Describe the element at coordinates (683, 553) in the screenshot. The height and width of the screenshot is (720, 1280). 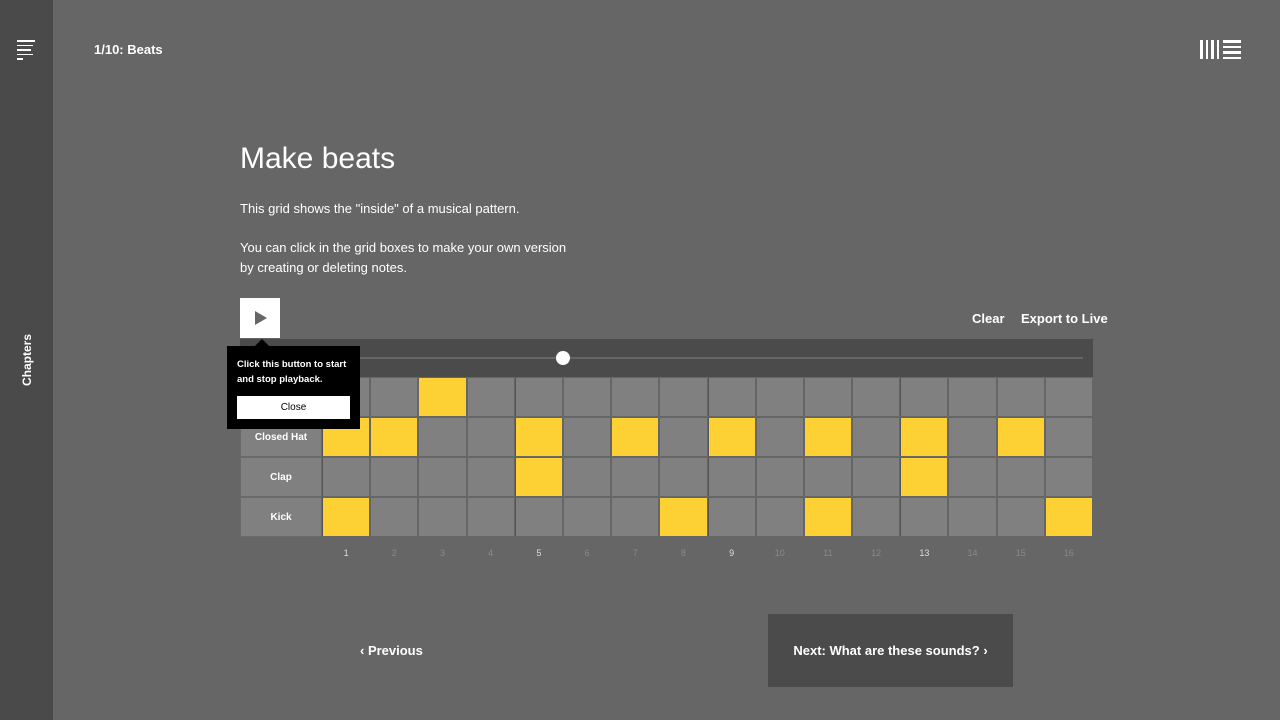
I see `step-number: 8` at that location.